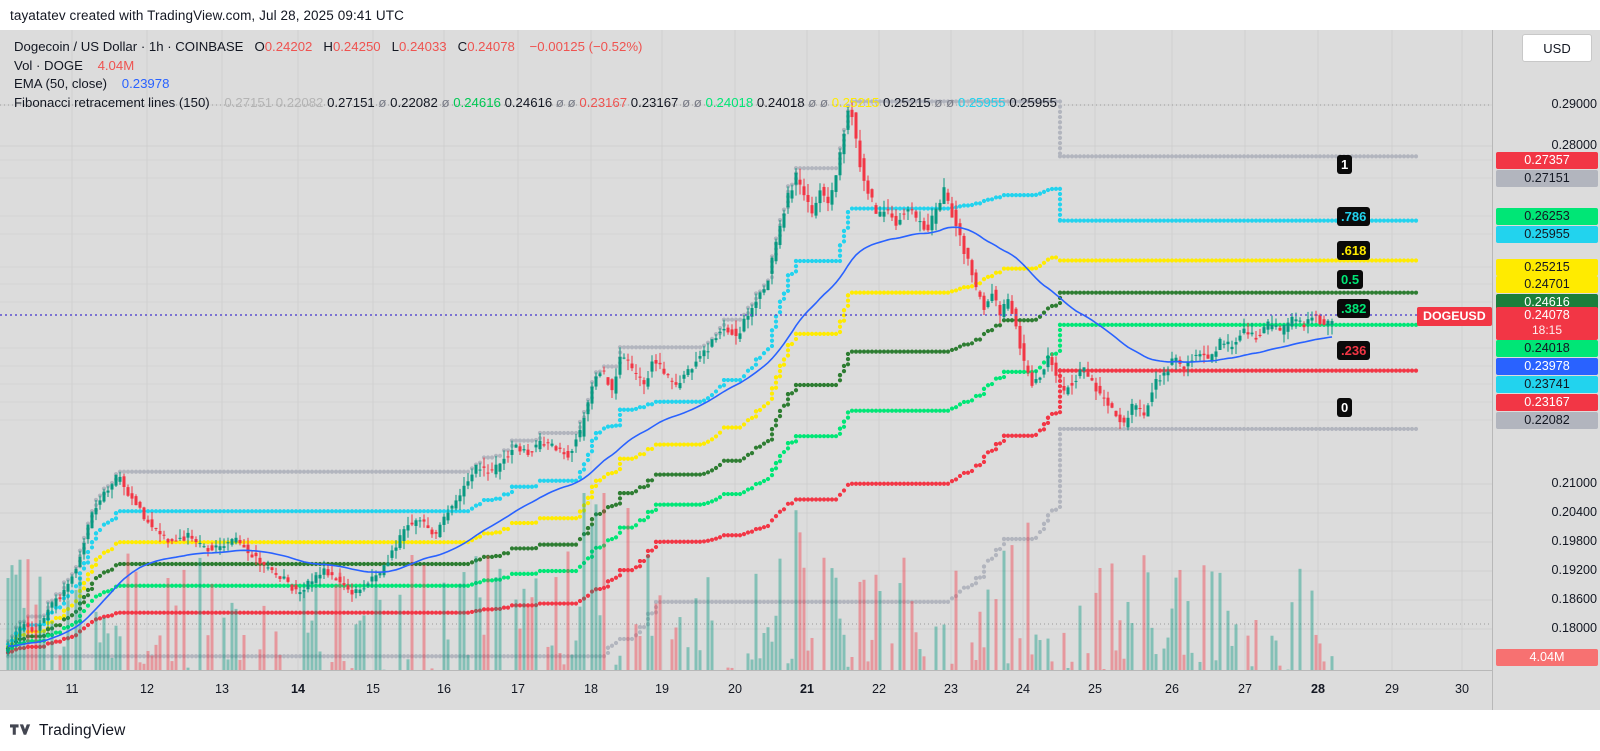 The width and height of the screenshot is (1600, 751). Describe the element at coordinates (1574, 145) in the screenshot. I see `price-axis-label: 0.28000` at that location.